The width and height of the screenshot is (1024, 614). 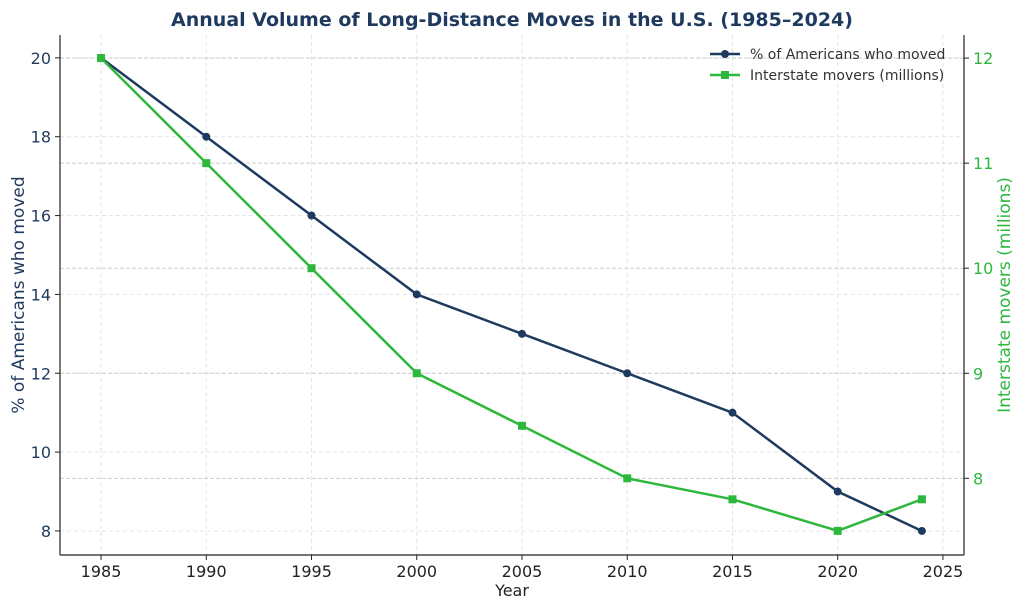 I want to click on x-tick-label: 1995, so click(x=311, y=571).